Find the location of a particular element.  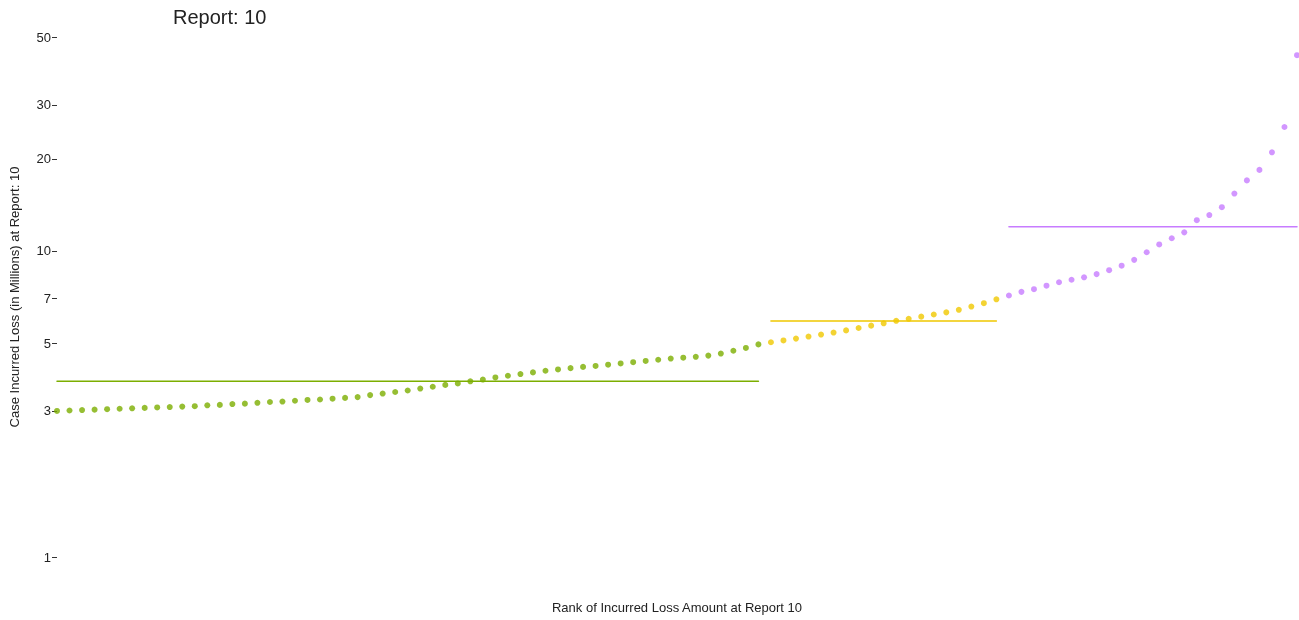

y-tick-label: 10 is located at coordinates (43, 251).